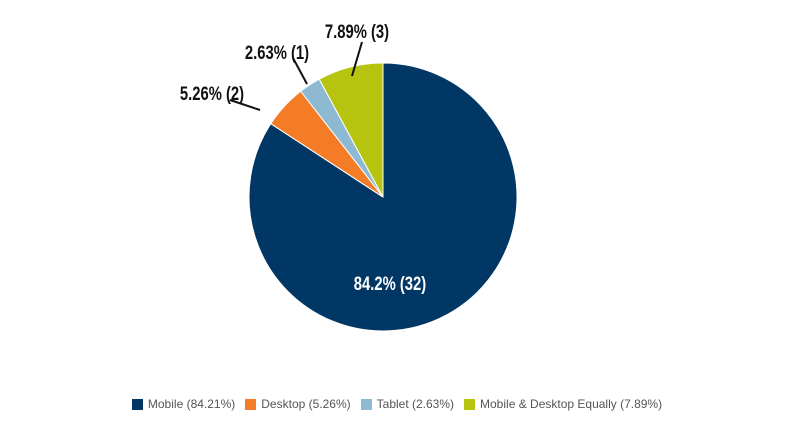 This screenshot has height=432, width=794. What do you see at coordinates (306, 404) in the screenshot?
I see `legend-label: Desktop (5.26%)` at bounding box center [306, 404].